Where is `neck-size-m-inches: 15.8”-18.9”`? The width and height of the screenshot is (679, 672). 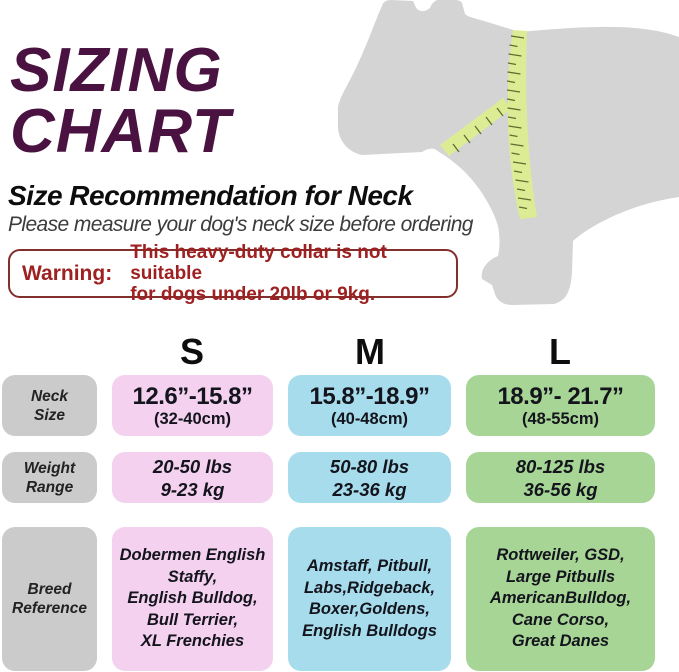 neck-size-m-inches: 15.8”-18.9” is located at coordinates (369, 396).